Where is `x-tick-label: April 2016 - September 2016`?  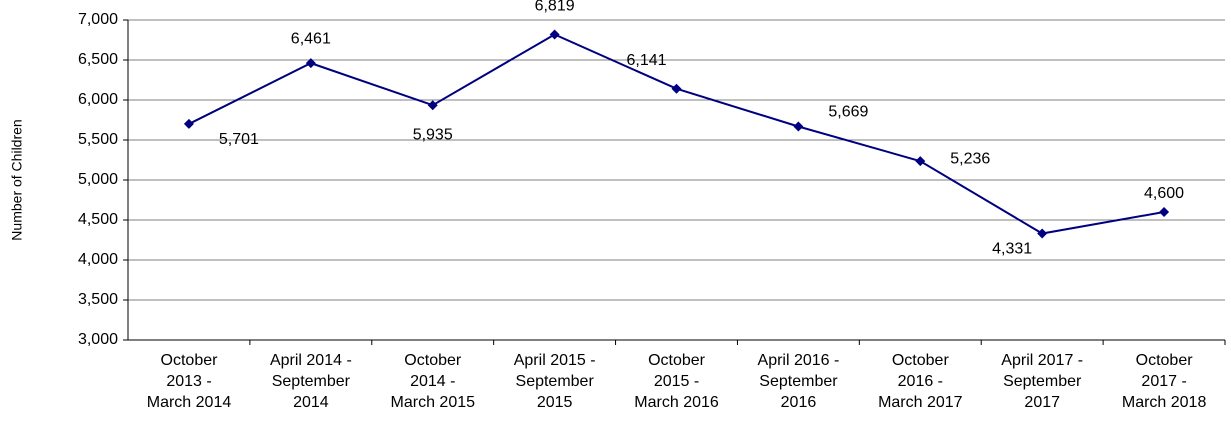
x-tick-label: April 2016 - September 2016 is located at coordinates (798, 381).